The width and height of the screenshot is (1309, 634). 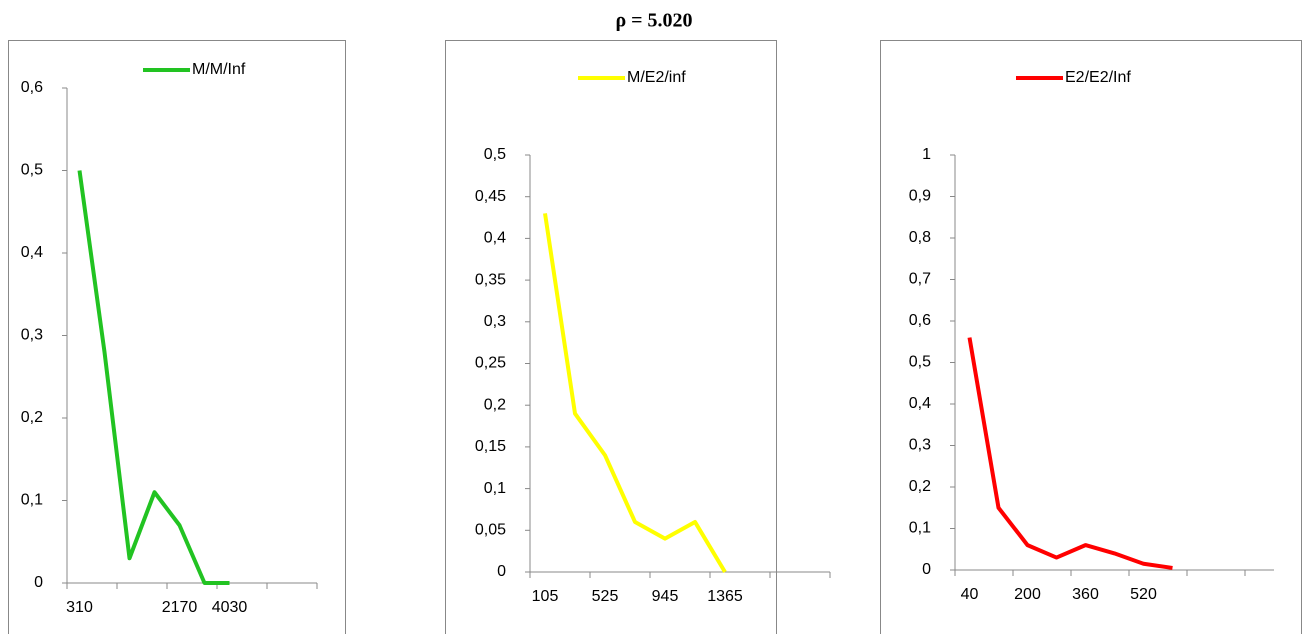 I want to click on y-tick-label: 0,15, so click(x=490, y=446).